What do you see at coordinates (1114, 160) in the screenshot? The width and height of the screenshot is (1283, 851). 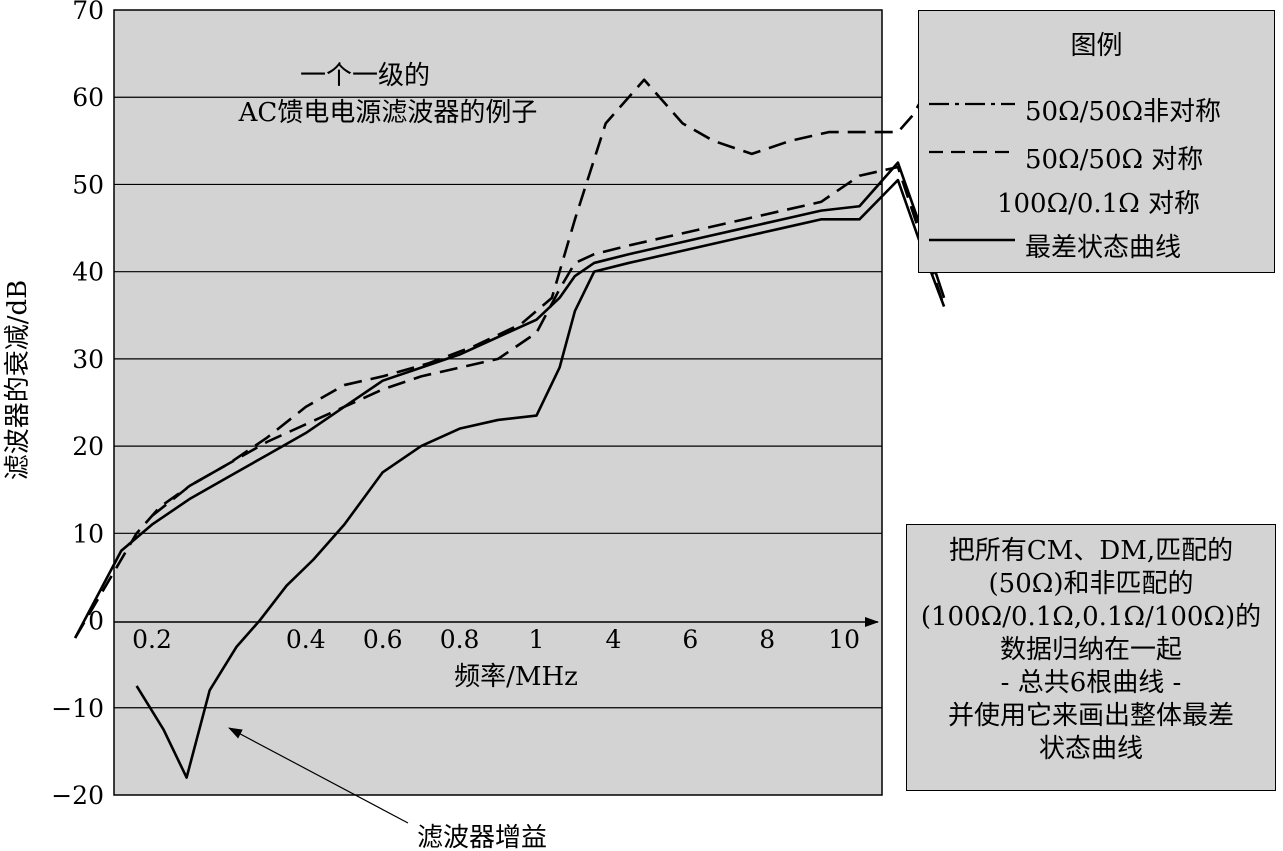 I see `legend-label-sym: 50Ω/50Ω 对称` at bounding box center [1114, 160].